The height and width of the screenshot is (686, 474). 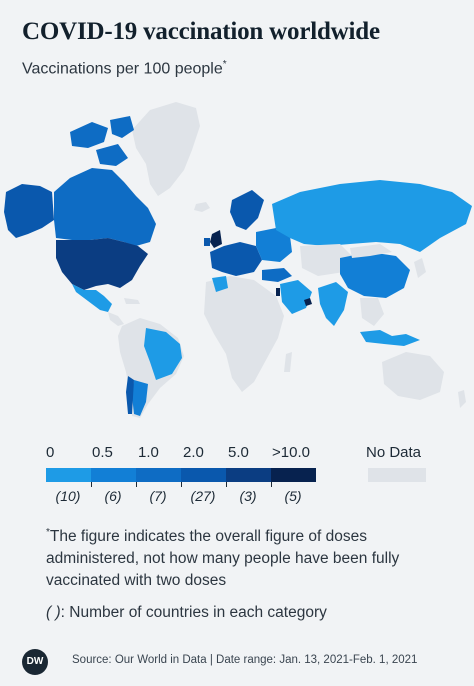 I want to click on eastern-europe, so click(x=274, y=245).